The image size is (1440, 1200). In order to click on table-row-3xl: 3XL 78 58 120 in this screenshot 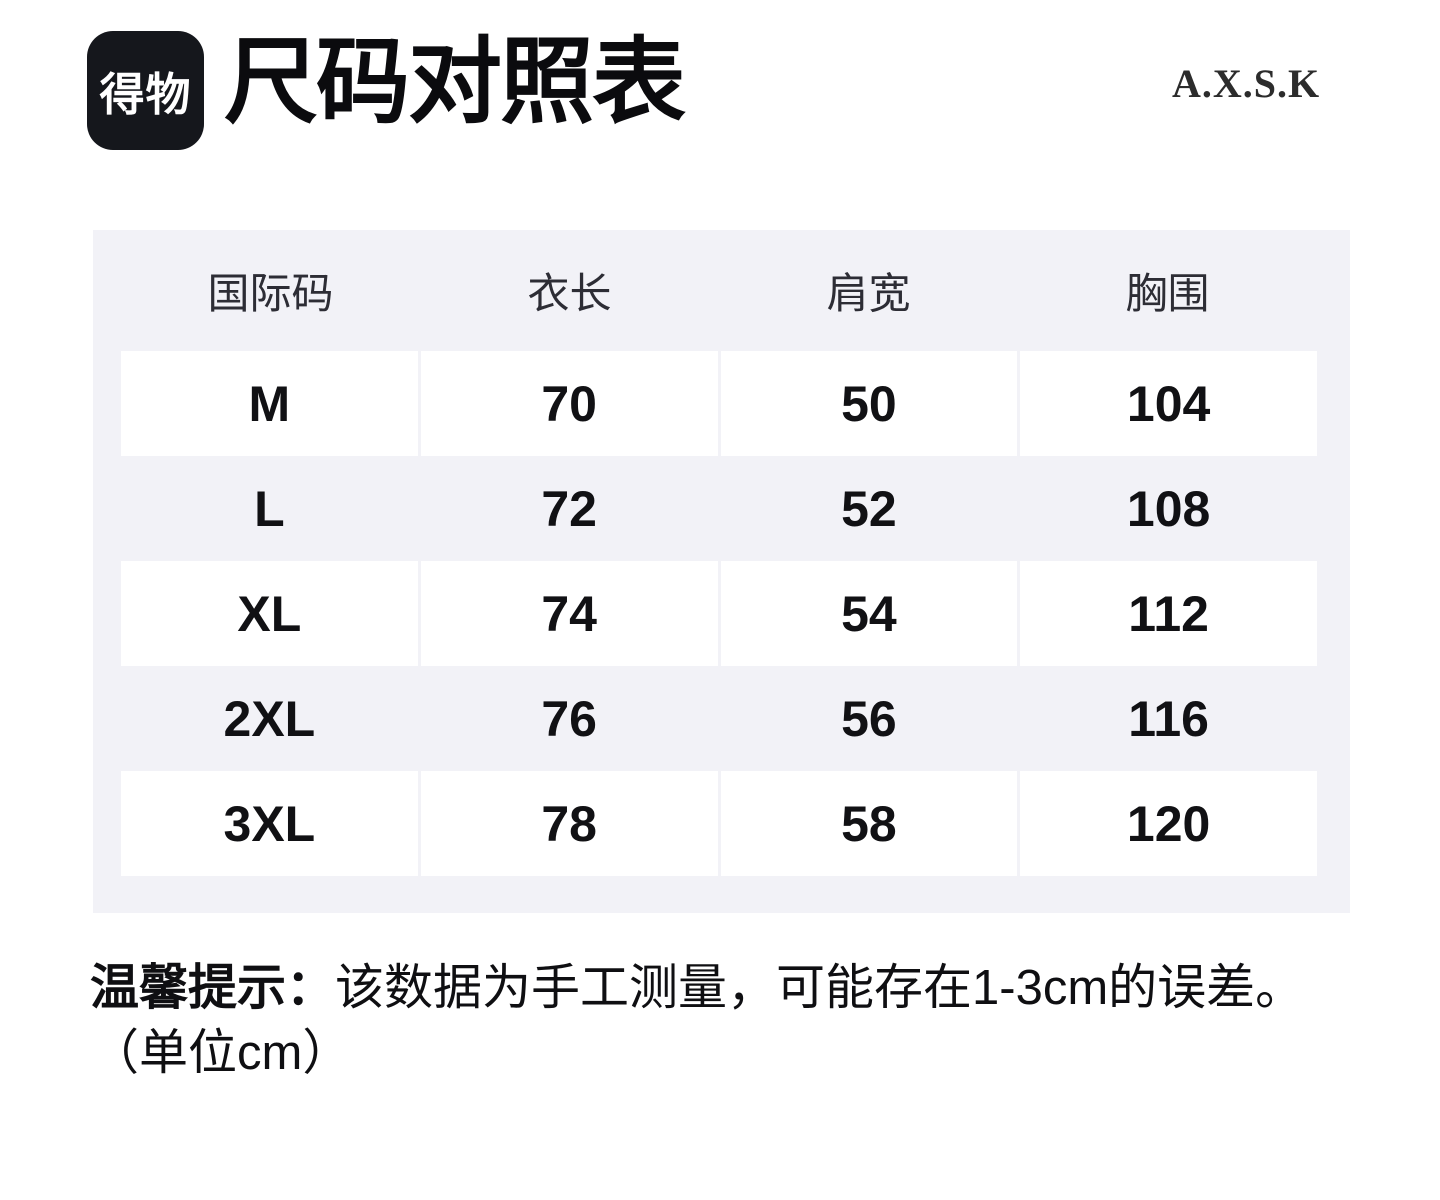, I will do `click(719, 823)`.